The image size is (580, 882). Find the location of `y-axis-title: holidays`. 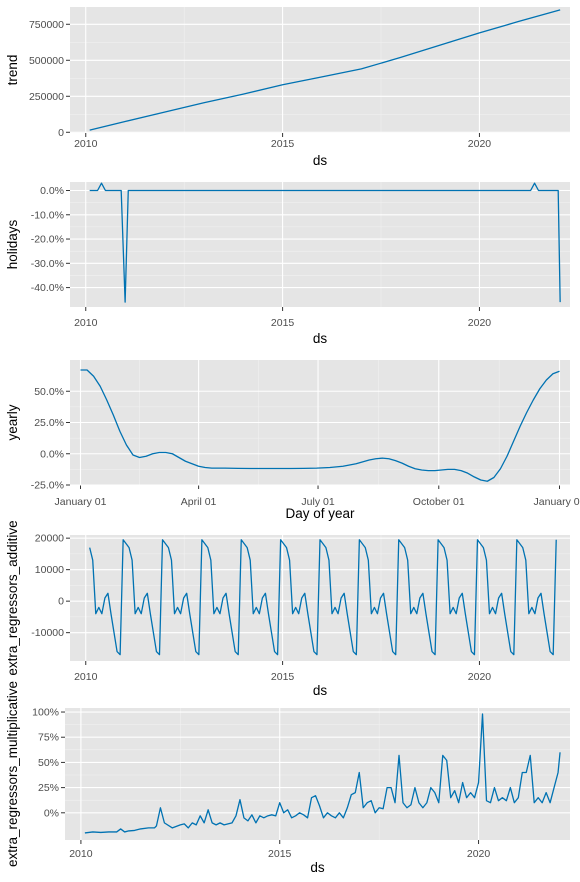

y-axis-title: holidays is located at coordinates (12, 244).